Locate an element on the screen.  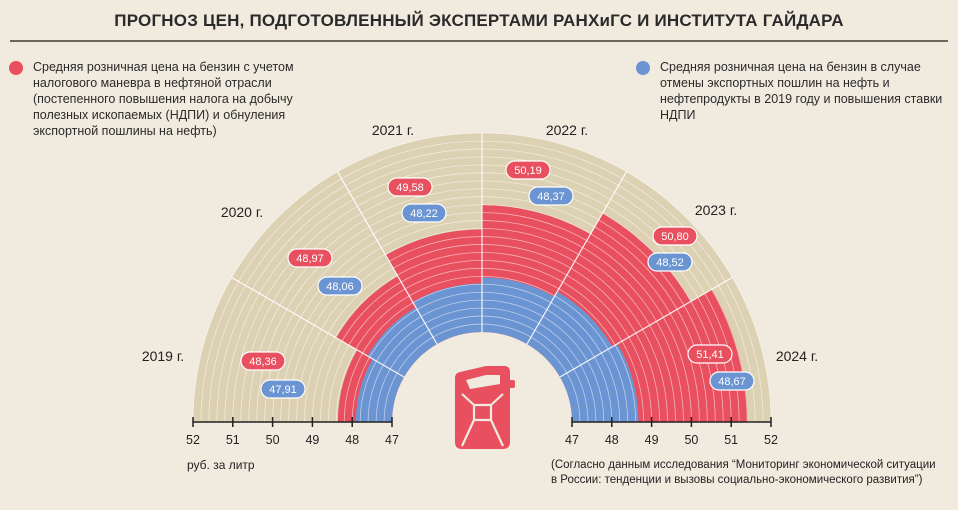
data-label-blue: 47,91 is located at coordinates (283, 390).